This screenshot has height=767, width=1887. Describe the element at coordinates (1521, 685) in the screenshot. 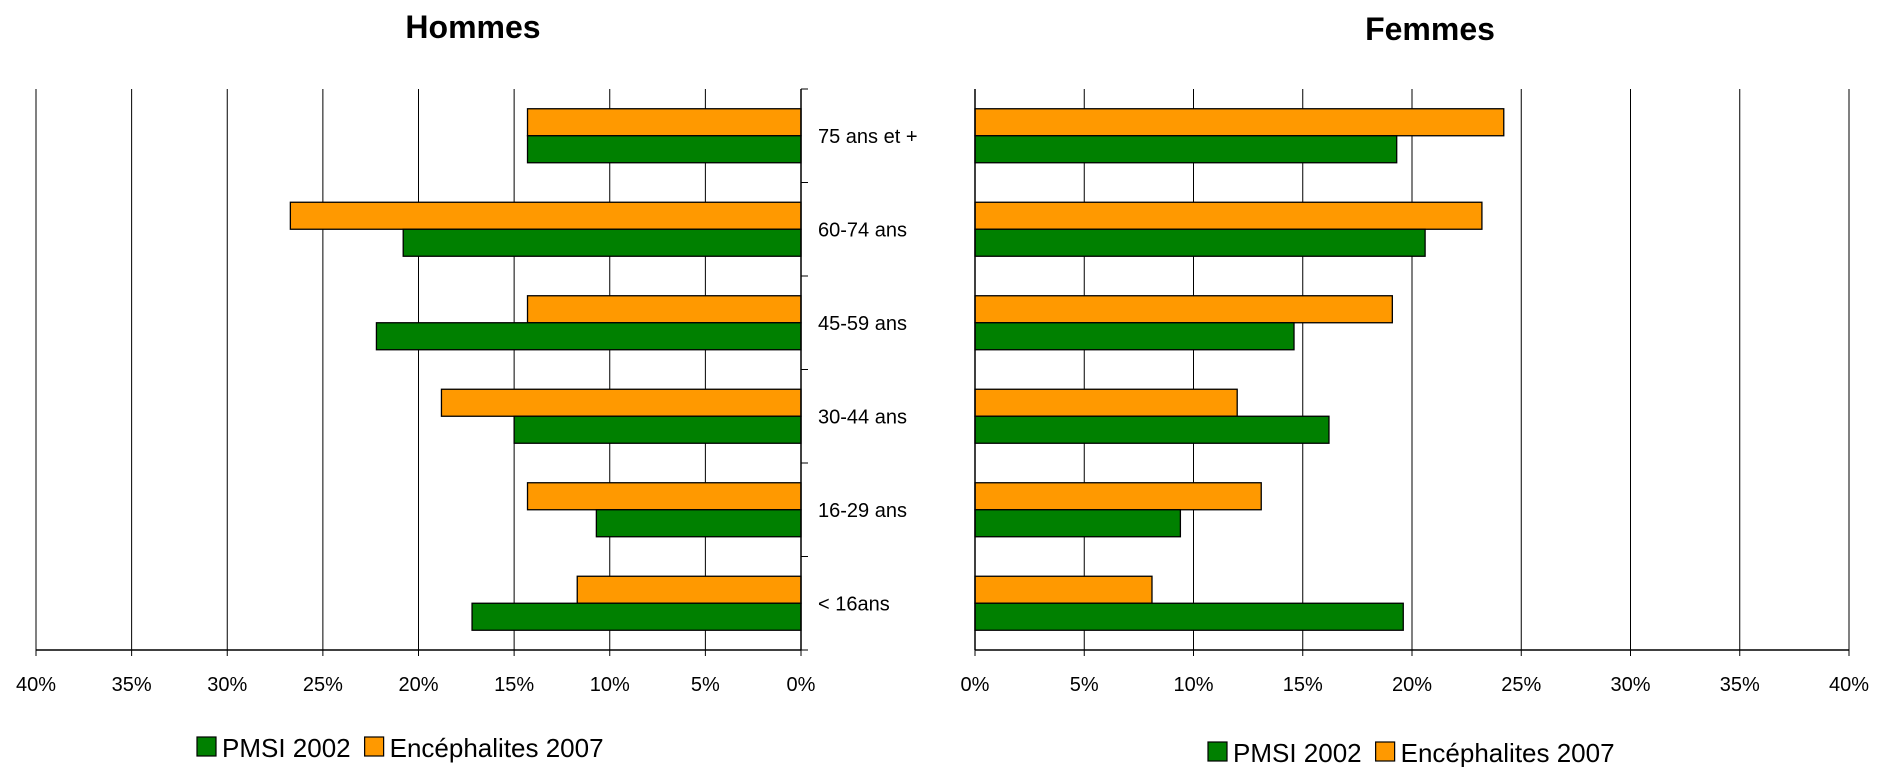

I see `femmes-x-tick-label: 25%` at that location.